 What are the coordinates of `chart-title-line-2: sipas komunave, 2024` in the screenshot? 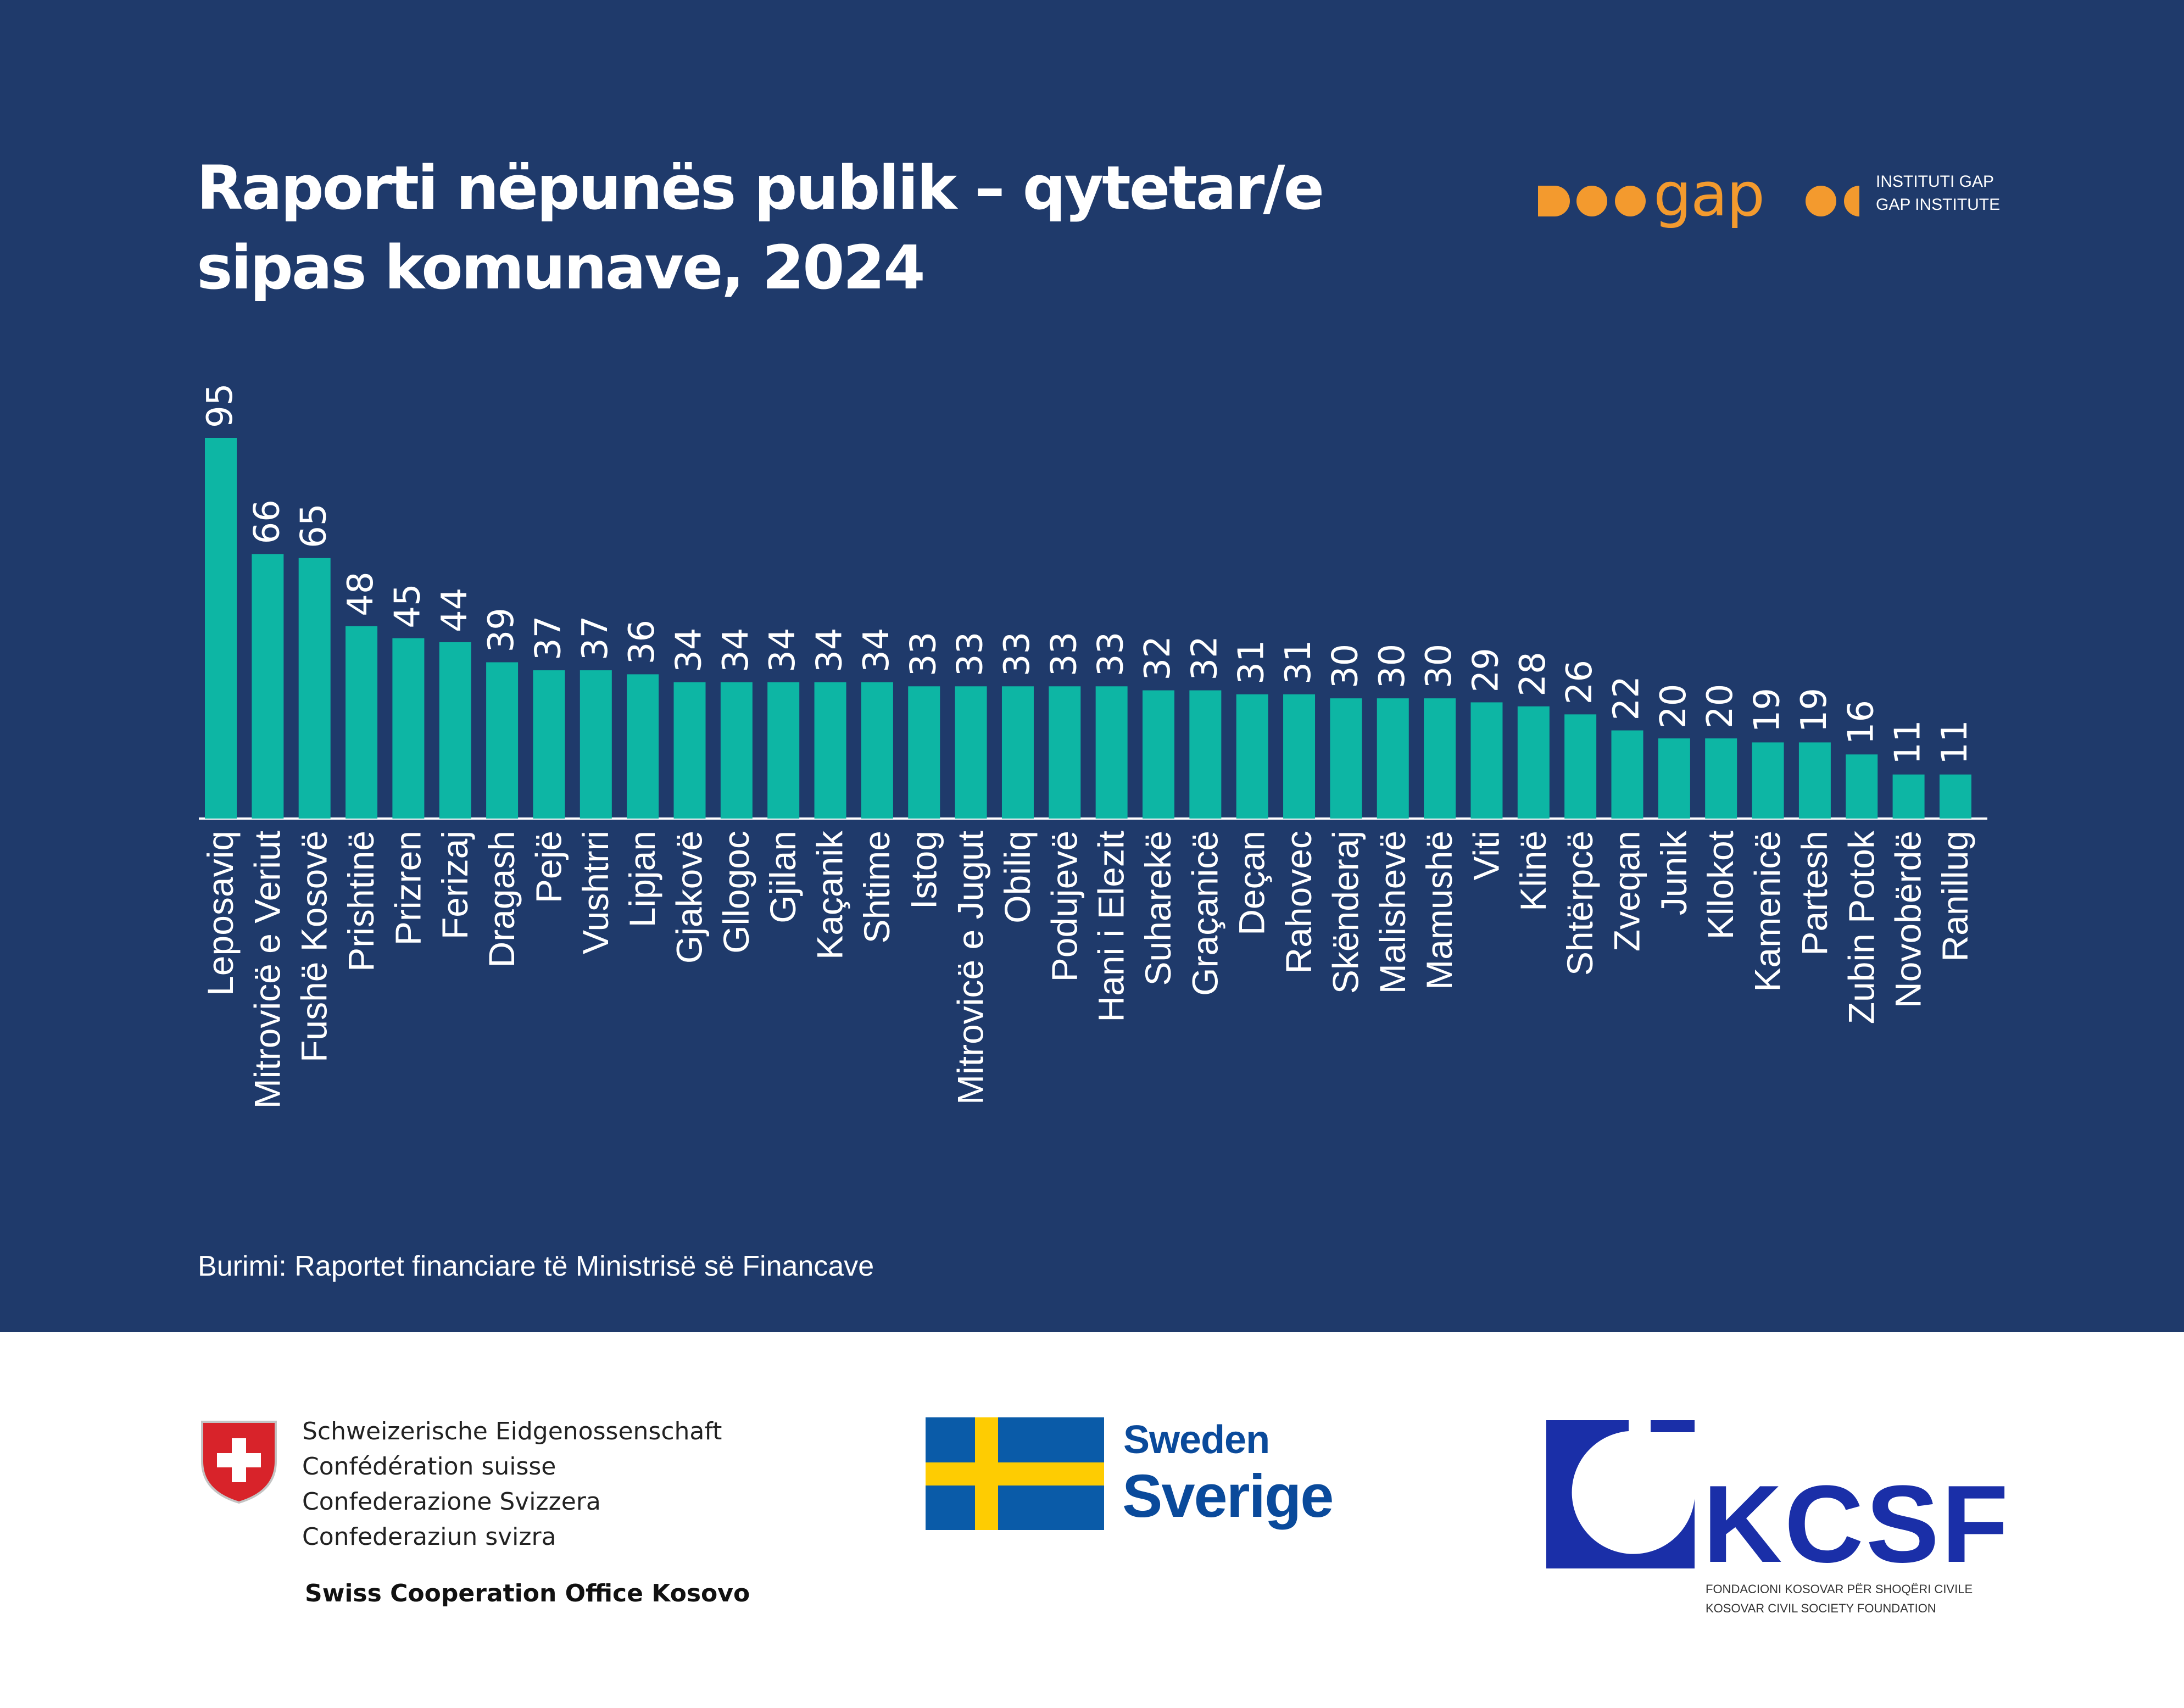 It's located at (561, 267).